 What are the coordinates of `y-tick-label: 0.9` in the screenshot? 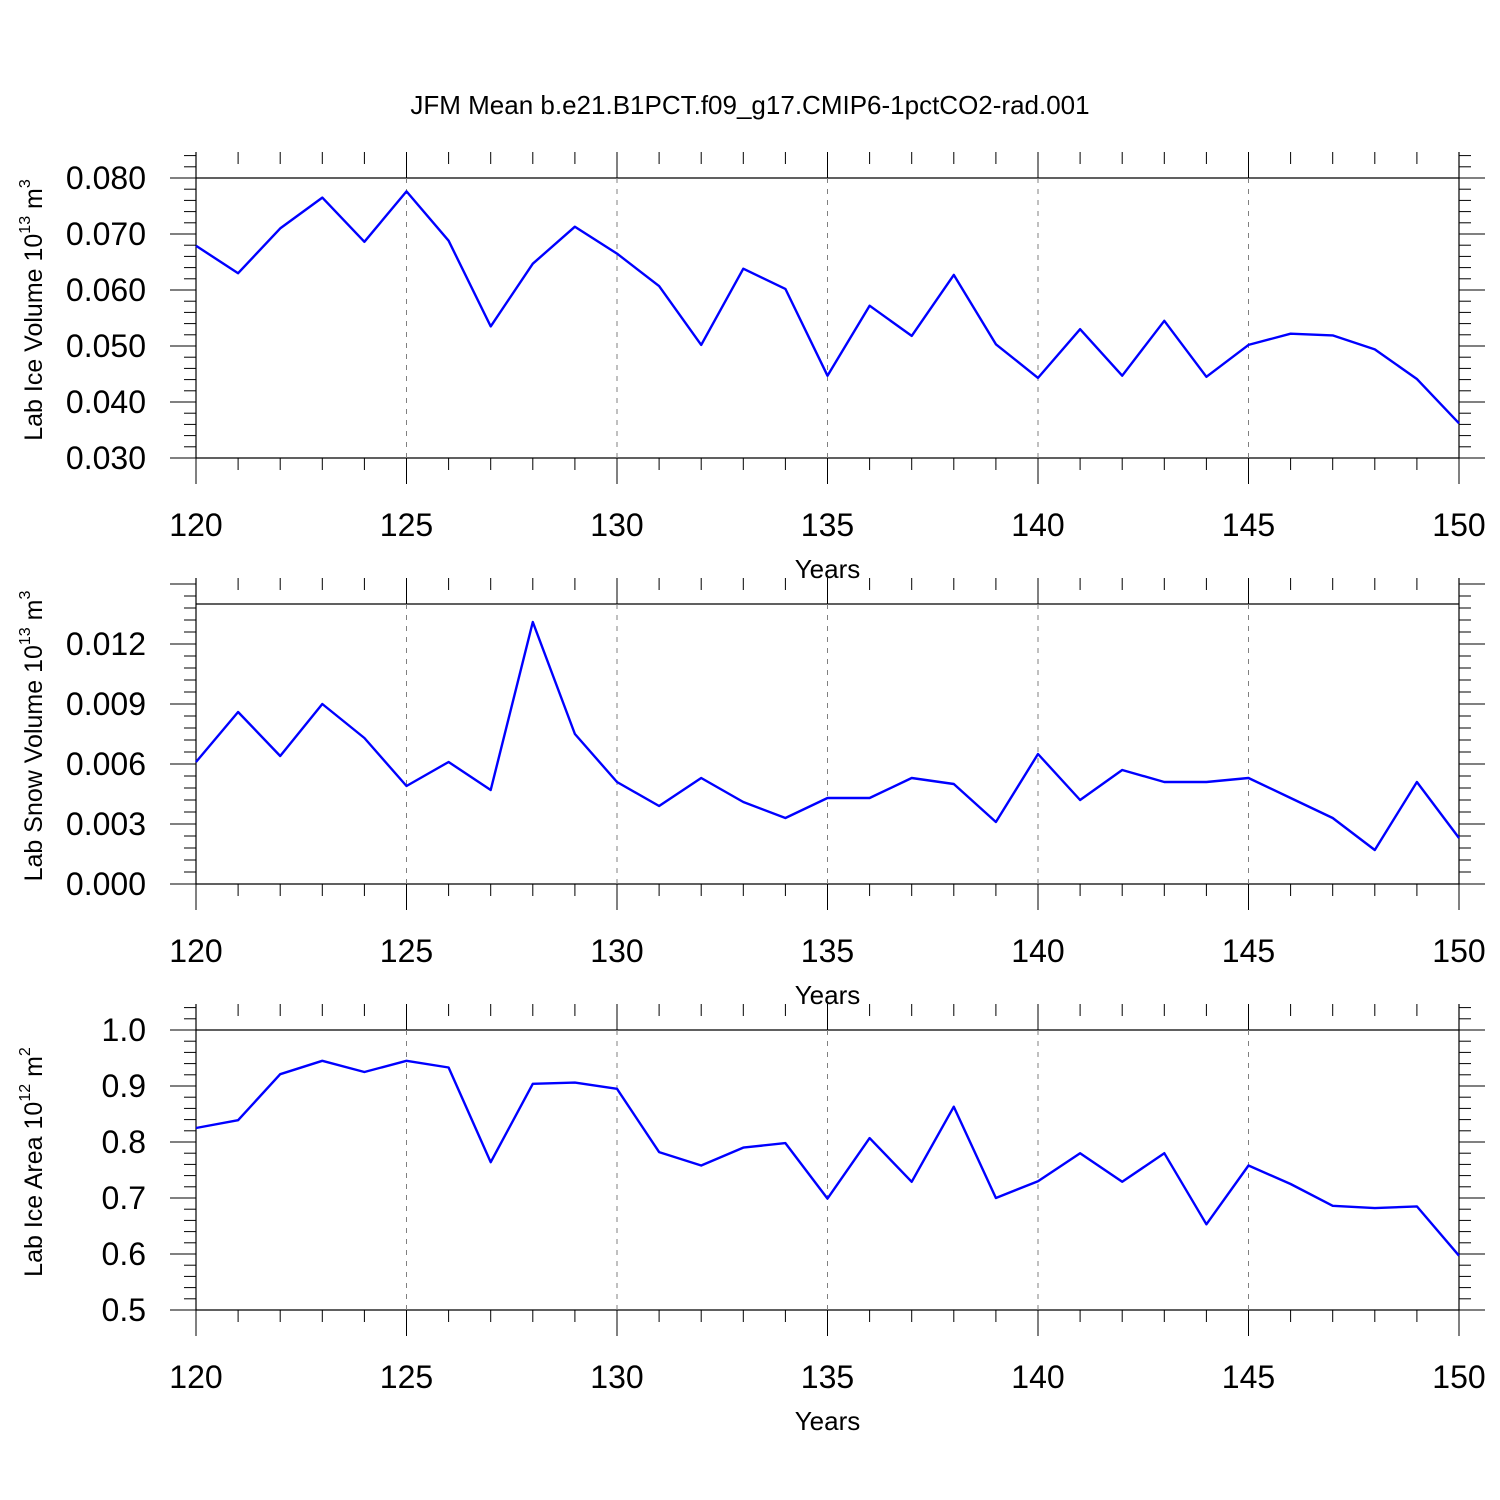 It's located at (124, 1086).